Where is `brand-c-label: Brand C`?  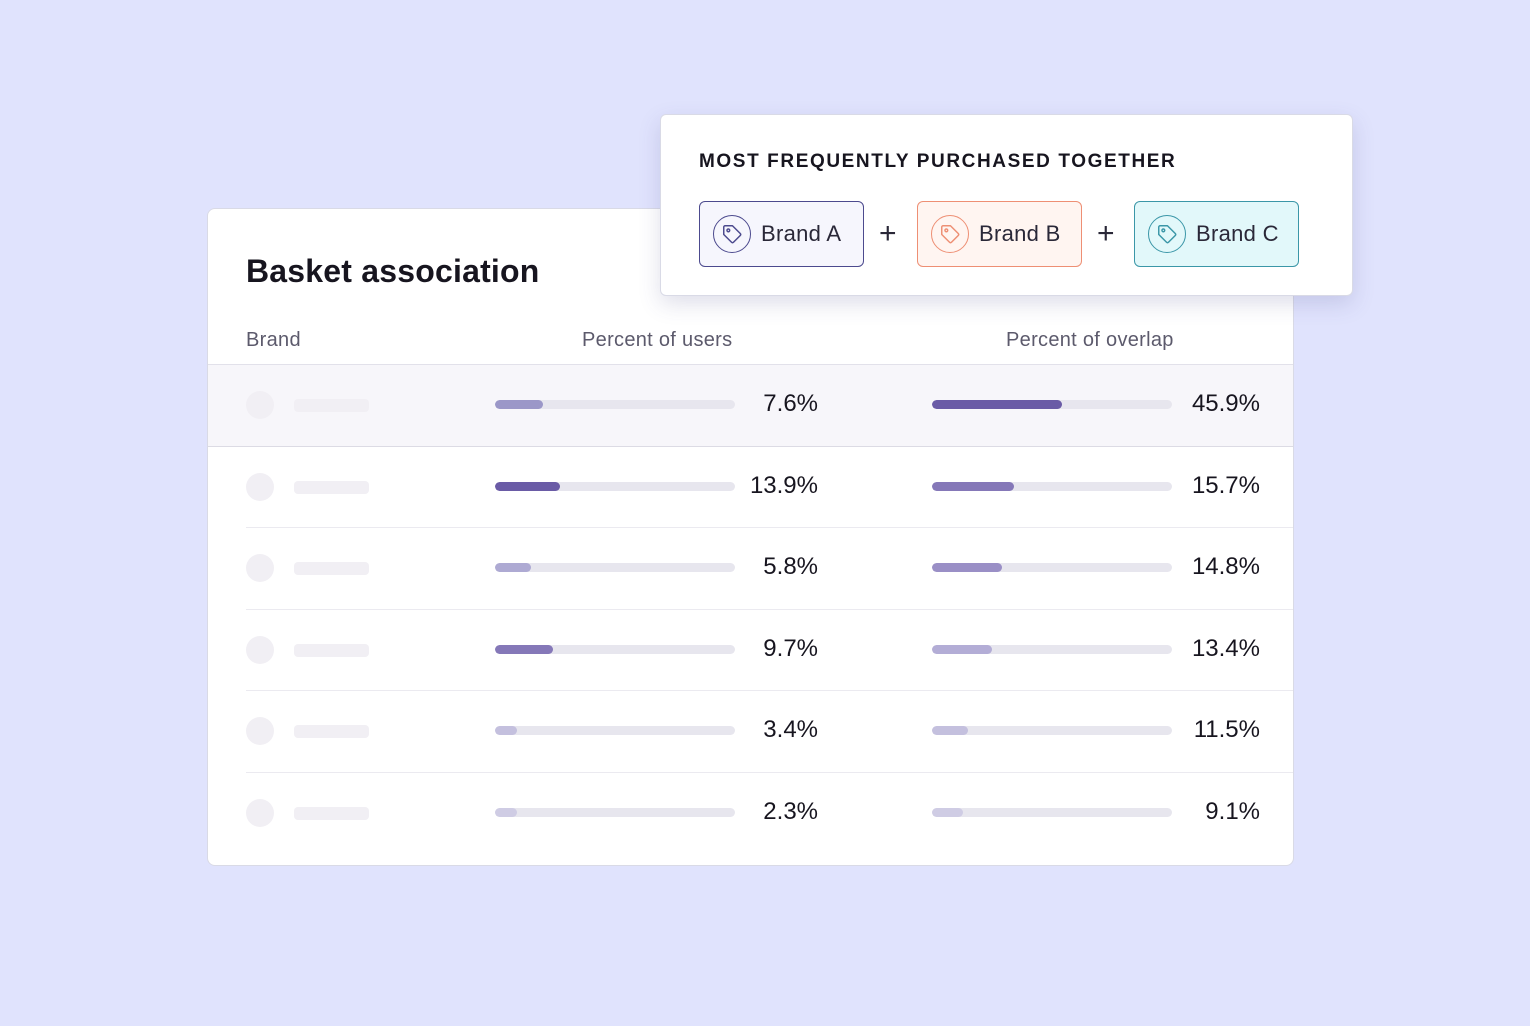 brand-c-label: Brand C is located at coordinates (1237, 233).